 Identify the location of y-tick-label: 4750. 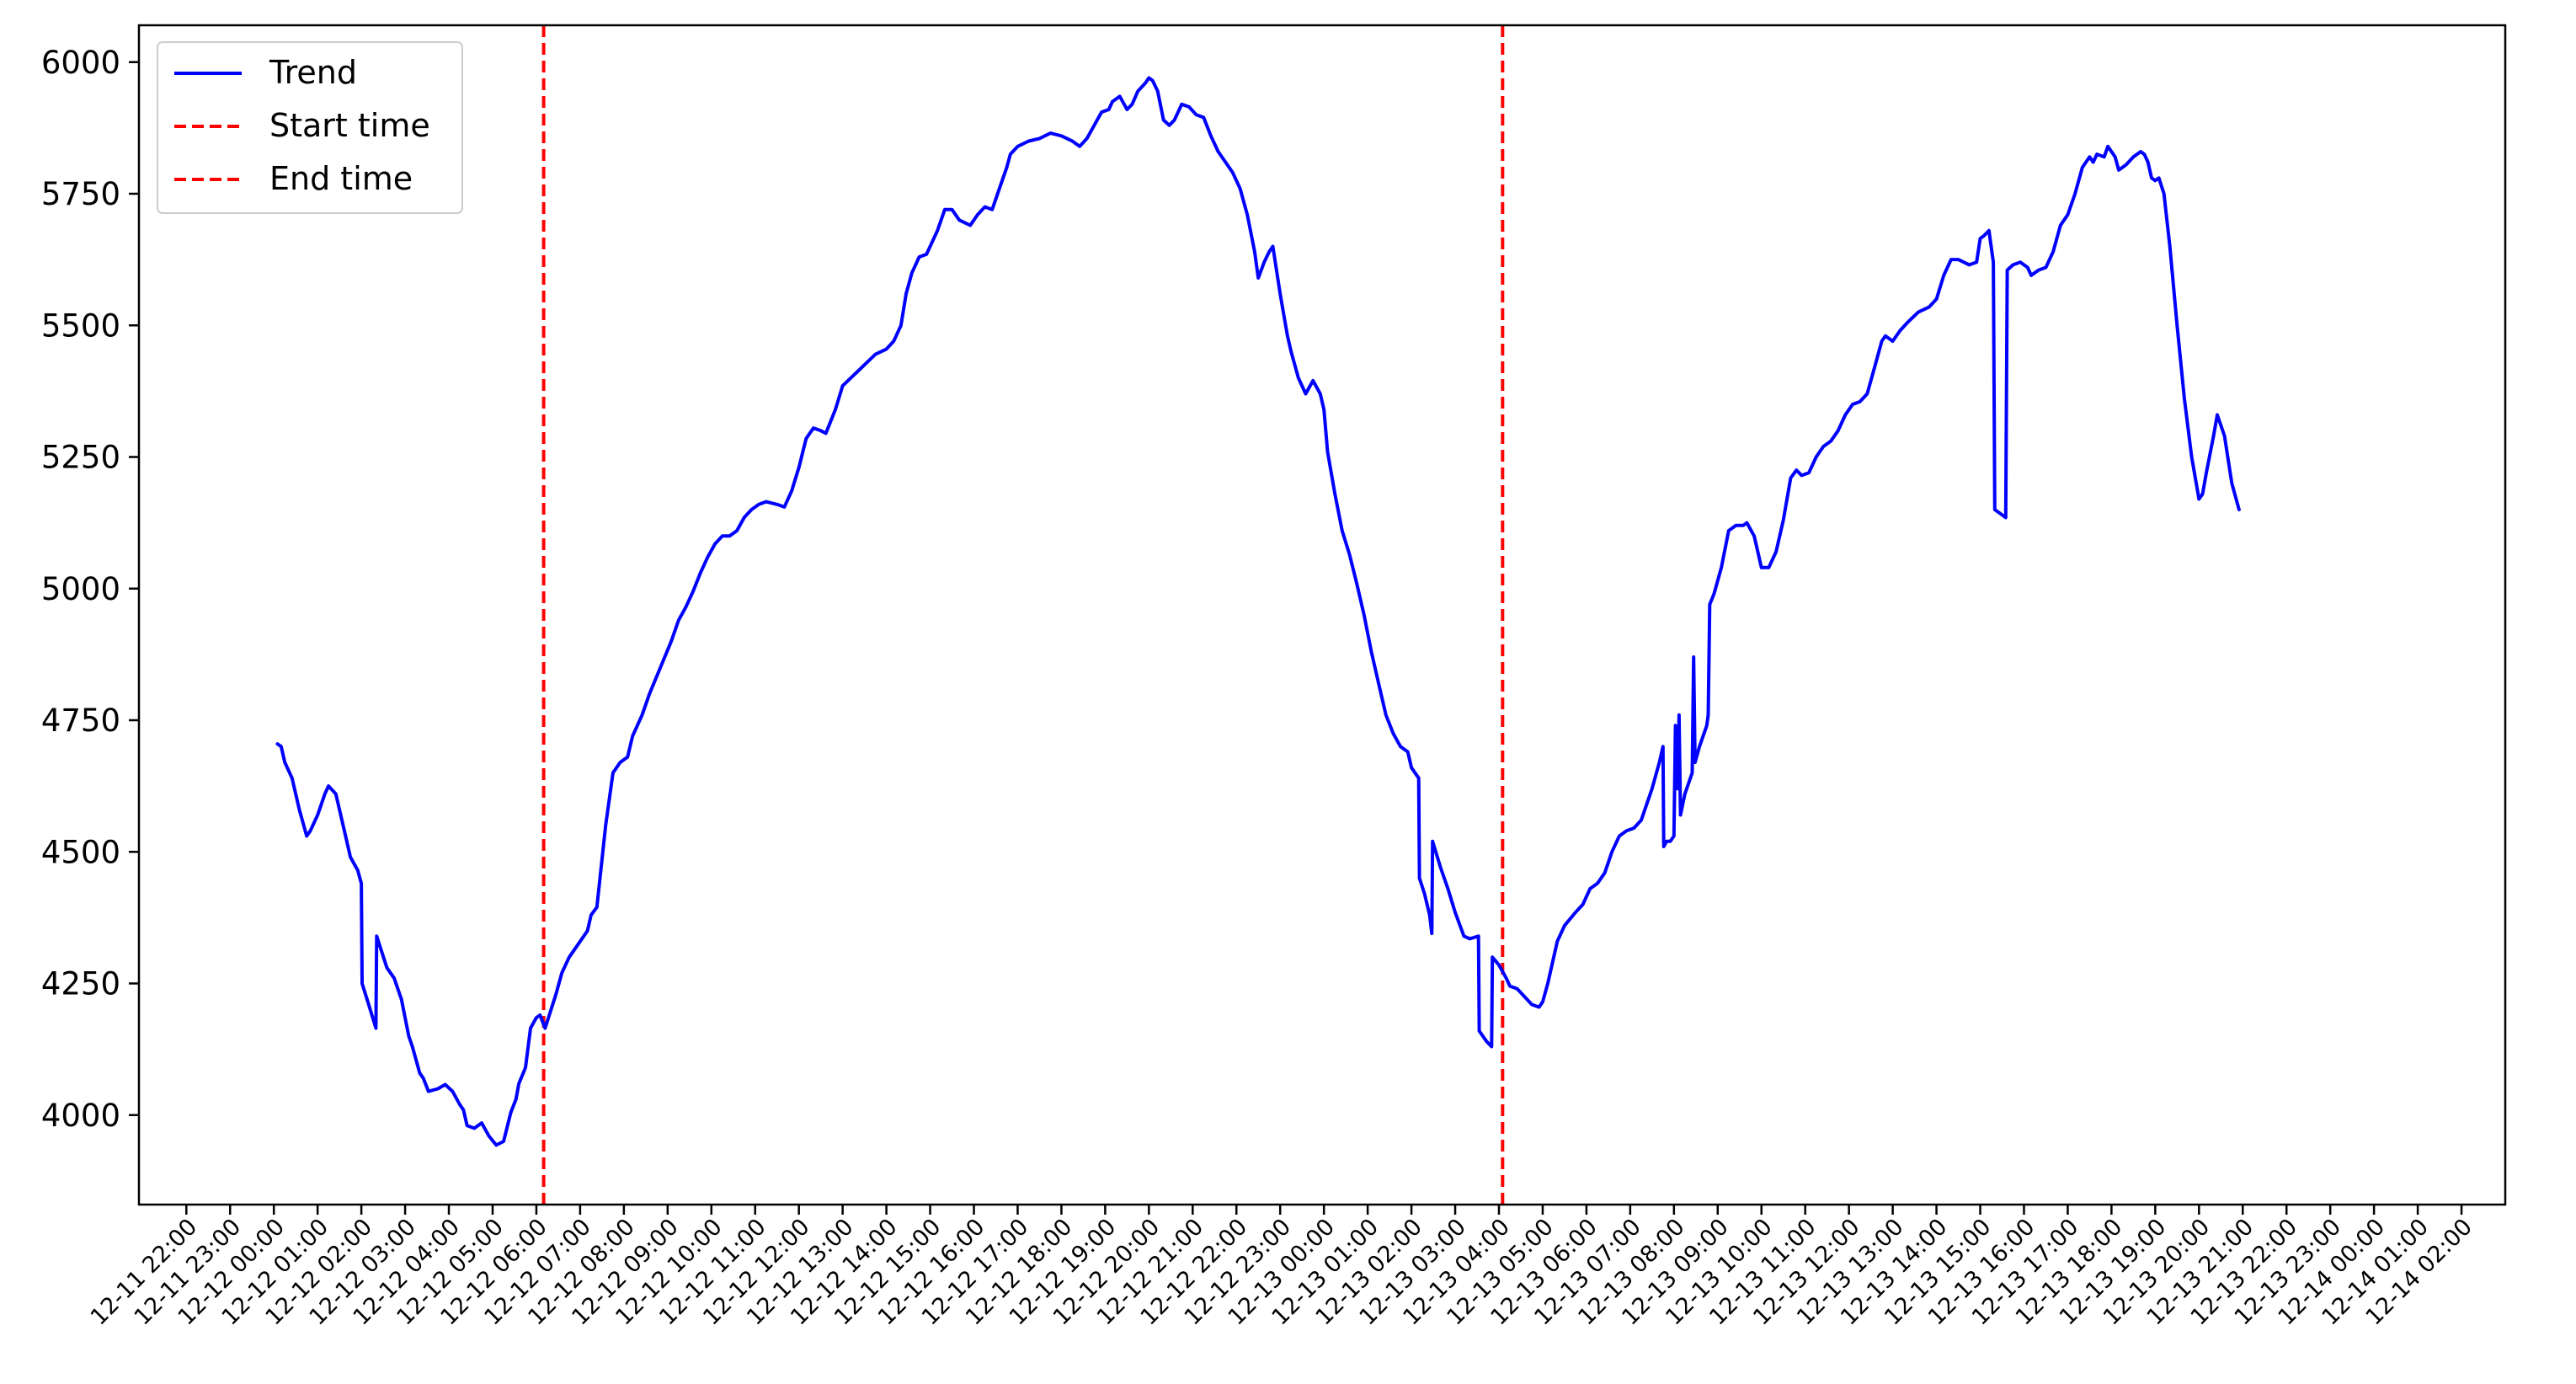
(80, 721).